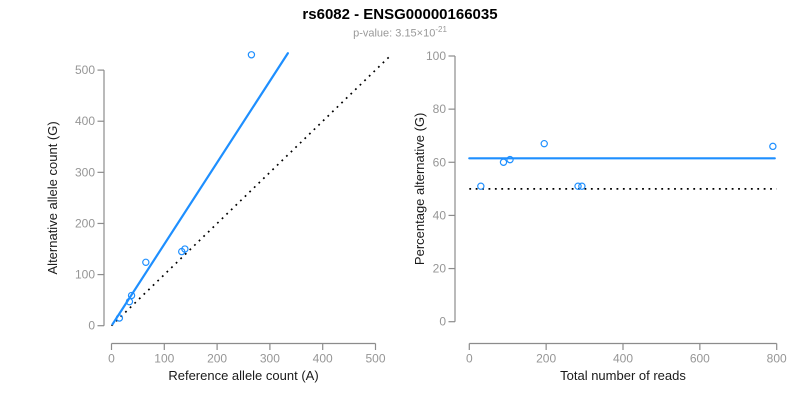 The width and height of the screenshot is (800, 400). Describe the element at coordinates (85, 121) in the screenshot. I see `y-tick-label: 400` at that location.